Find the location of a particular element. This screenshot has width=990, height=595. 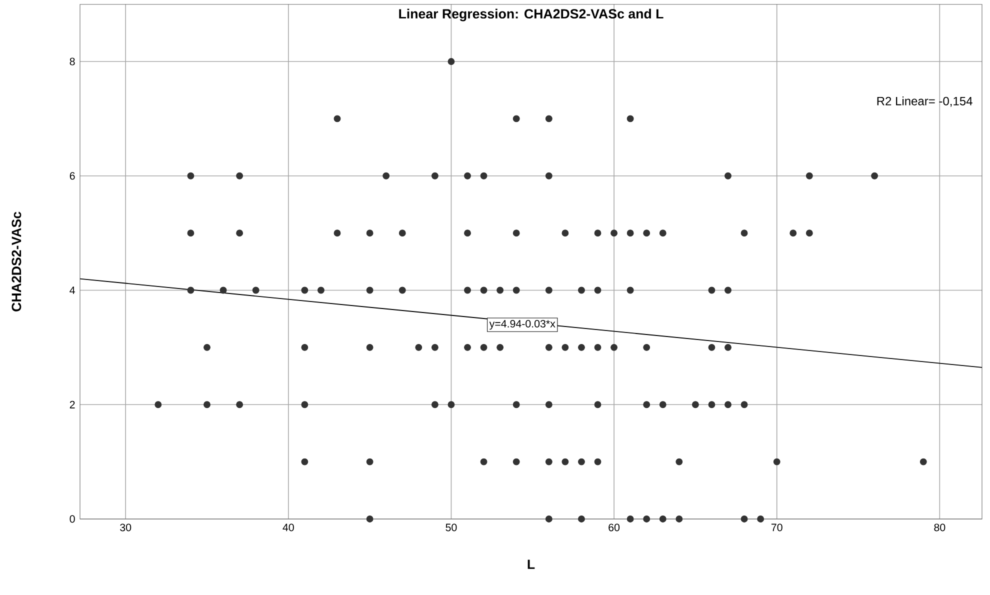

x-tick-label: 50 is located at coordinates (451, 528).